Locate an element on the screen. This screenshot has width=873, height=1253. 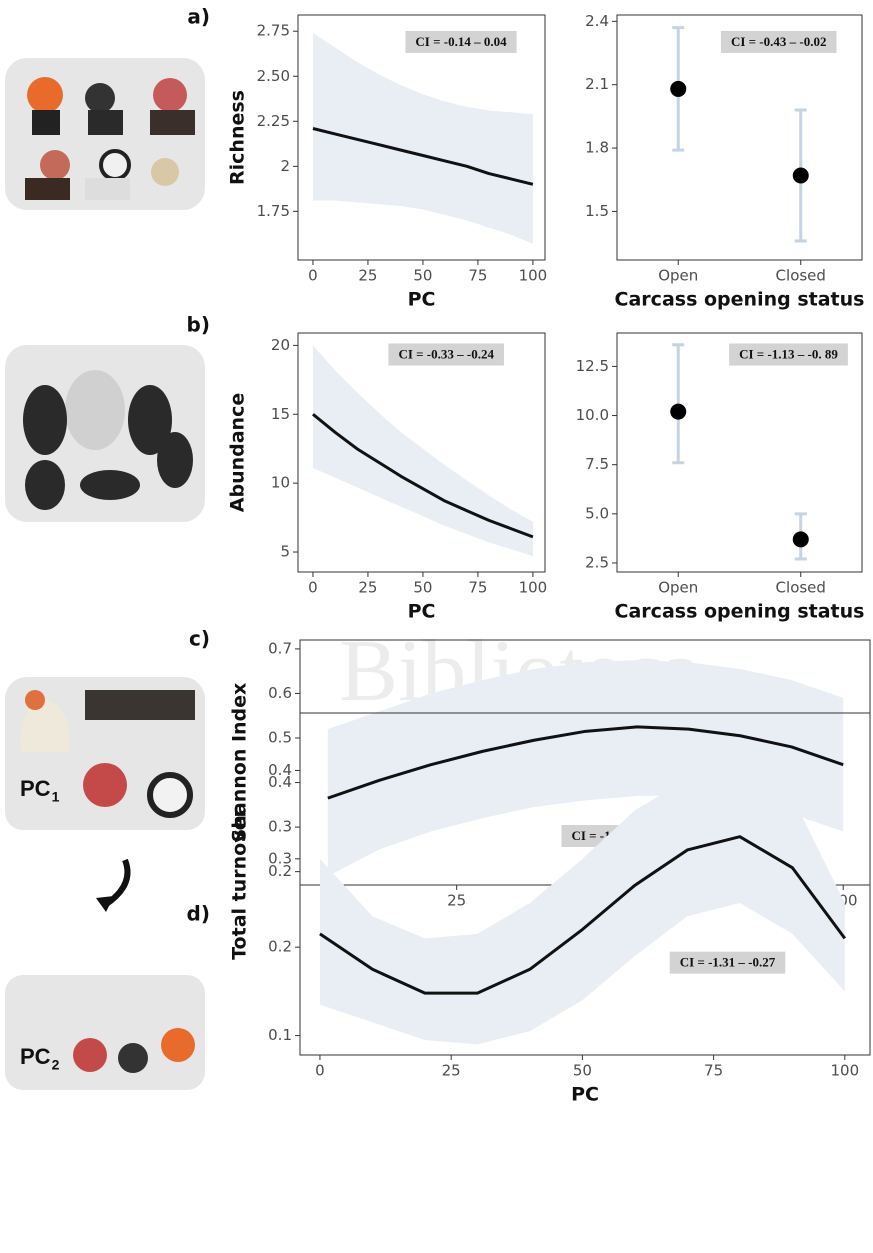
y-tick-label: 7.5 is located at coordinates (597, 464).